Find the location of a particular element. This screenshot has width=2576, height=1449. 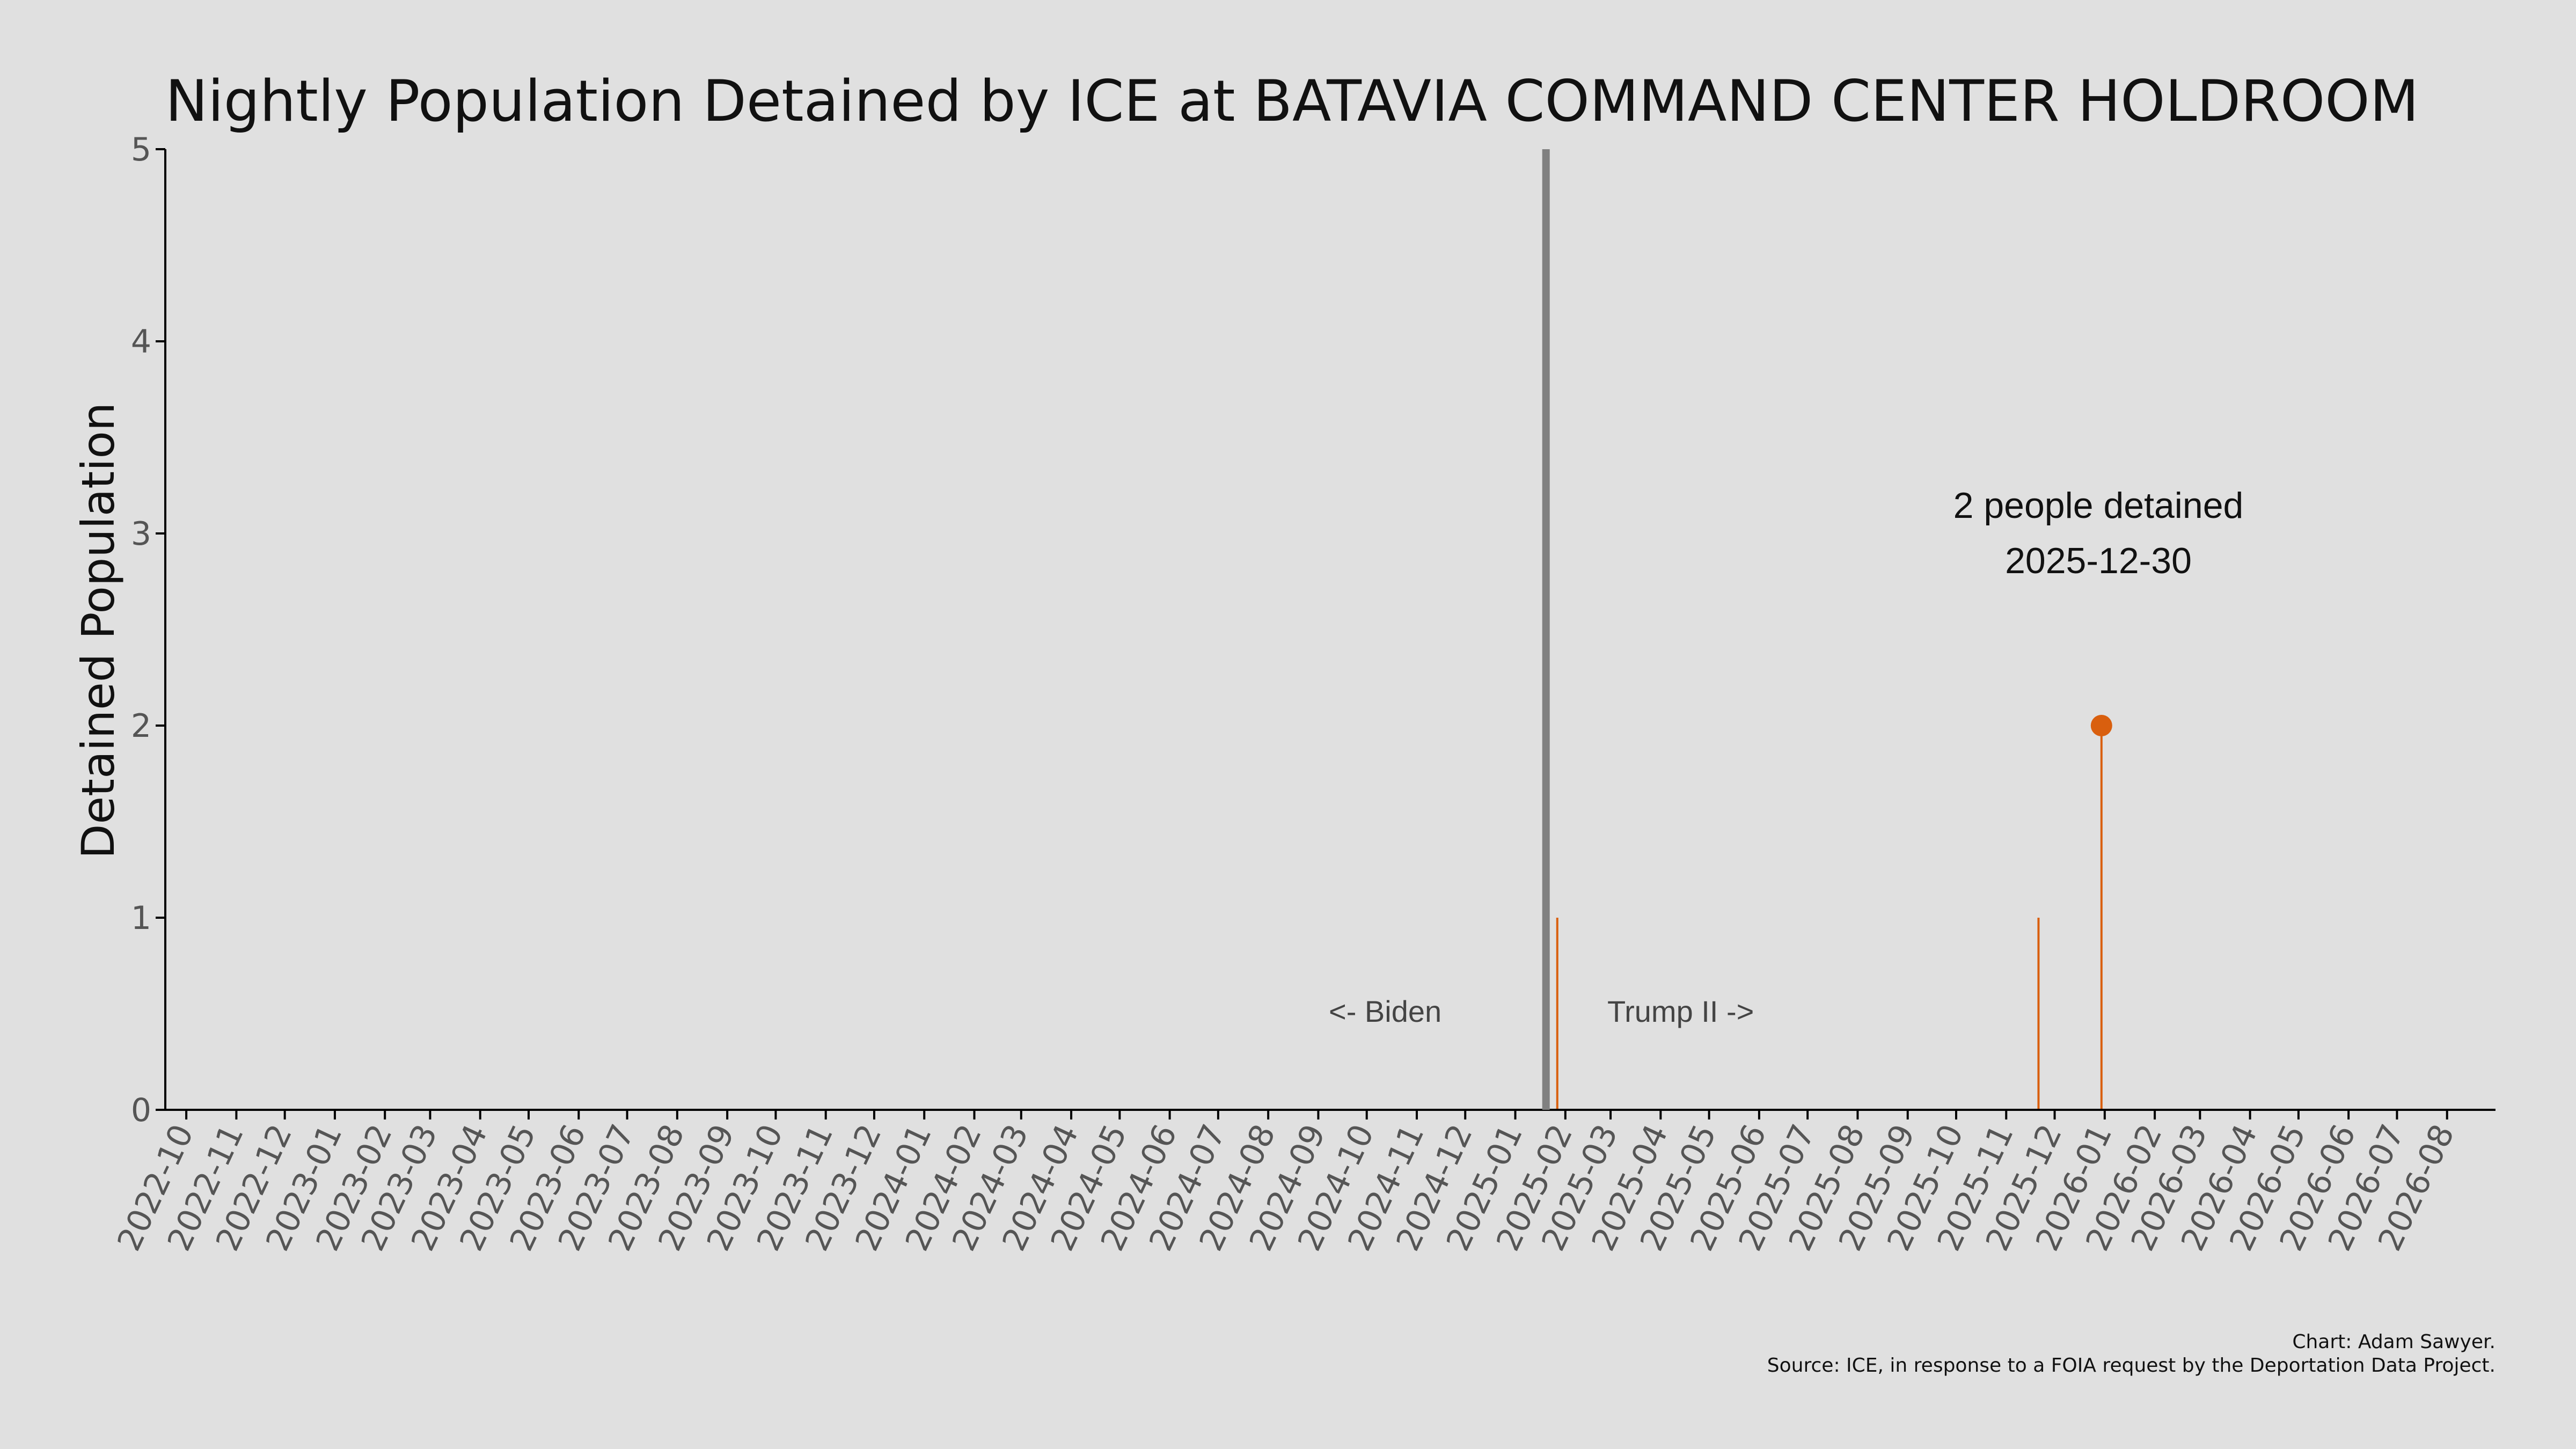

y-tick-label: 1 is located at coordinates (141, 918).